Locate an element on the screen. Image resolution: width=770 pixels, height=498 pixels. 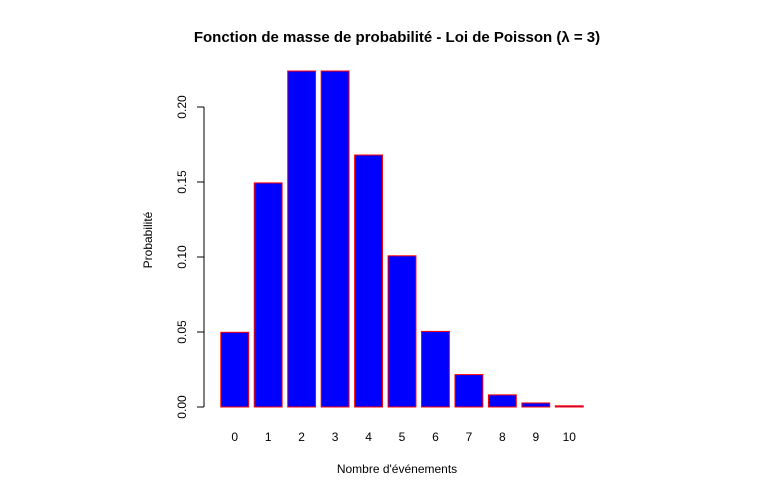
x-tick-labels: 0 1 2 3 4 5 6 7 8 9 10 is located at coordinates (403, 437).